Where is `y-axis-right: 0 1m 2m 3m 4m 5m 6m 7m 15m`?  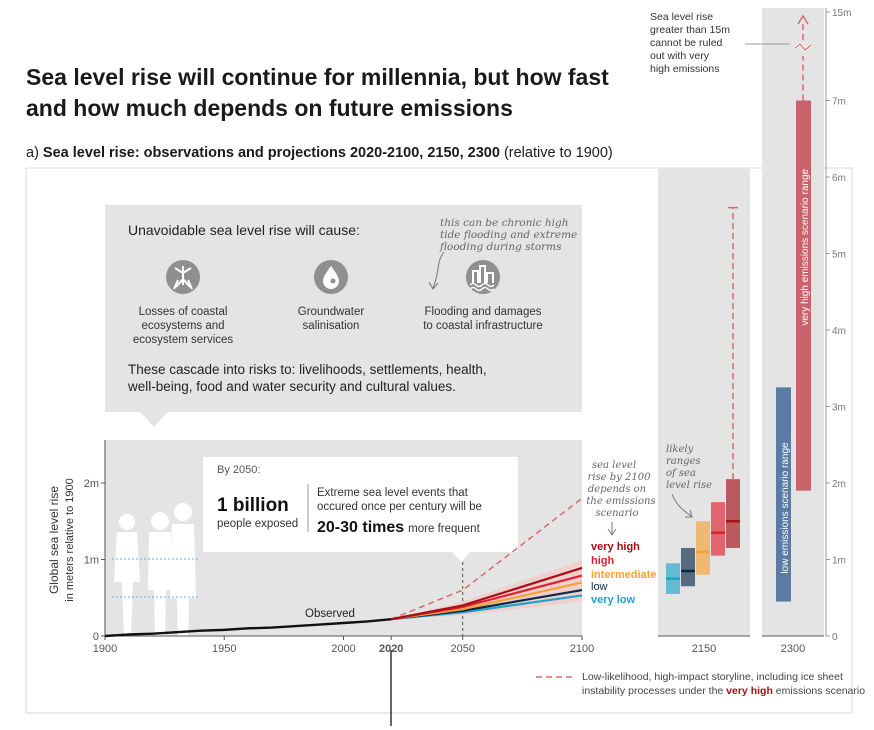 y-axis-right: 0 1m 2m 3m 4m 5m 6m 7m 15m is located at coordinates (838, 325).